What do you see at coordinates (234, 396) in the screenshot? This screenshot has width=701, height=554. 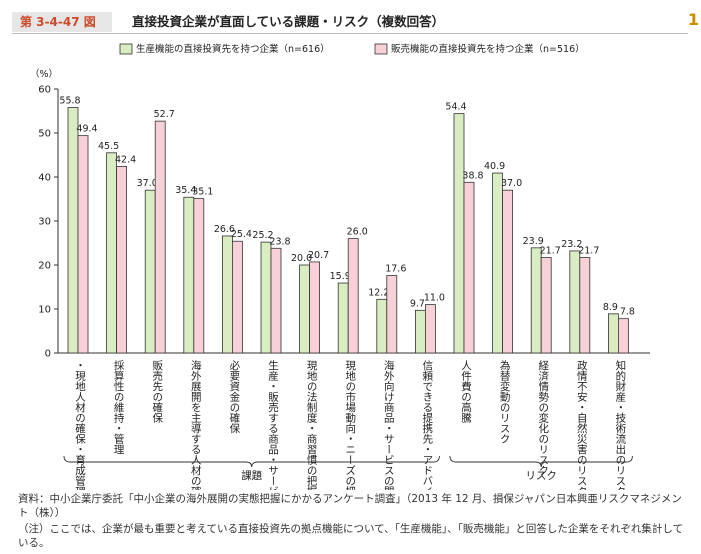 I see `category-label-4: 必要資金の確保` at bounding box center [234, 396].